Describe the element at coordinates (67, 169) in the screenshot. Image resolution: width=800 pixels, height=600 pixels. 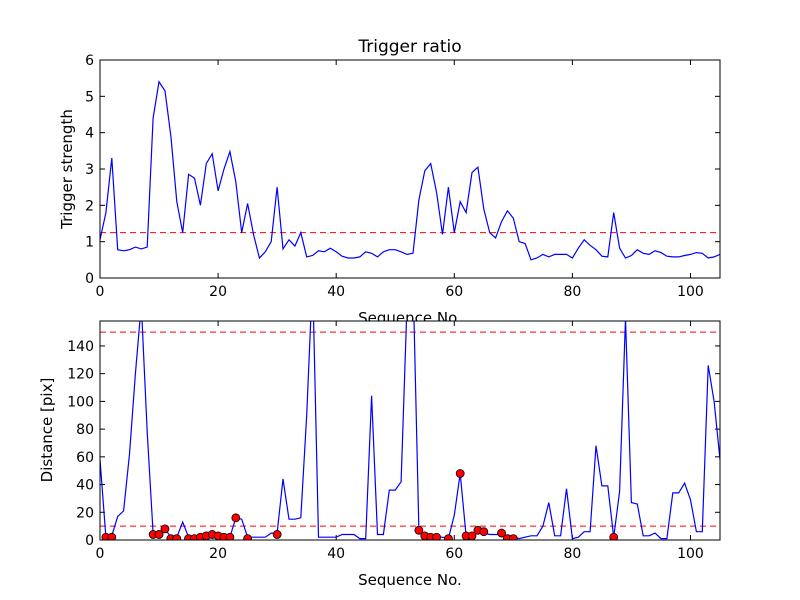
I see `y-axis-label: Trigger strength` at that location.